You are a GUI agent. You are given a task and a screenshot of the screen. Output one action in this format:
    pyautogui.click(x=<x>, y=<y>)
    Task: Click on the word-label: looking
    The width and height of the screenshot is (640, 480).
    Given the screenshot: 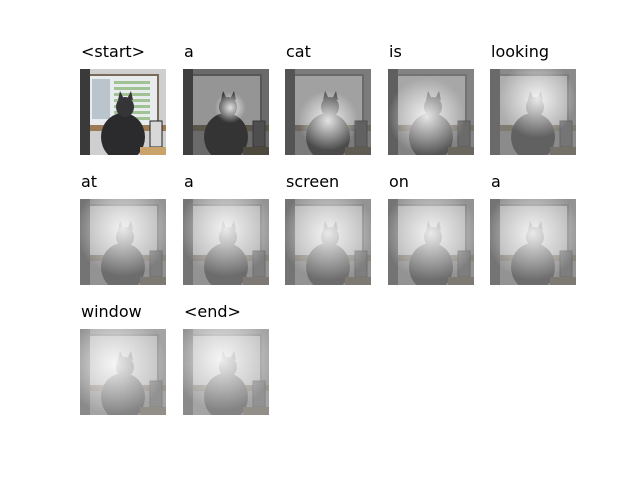 What is the action you would take?
    pyautogui.click(x=520, y=51)
    